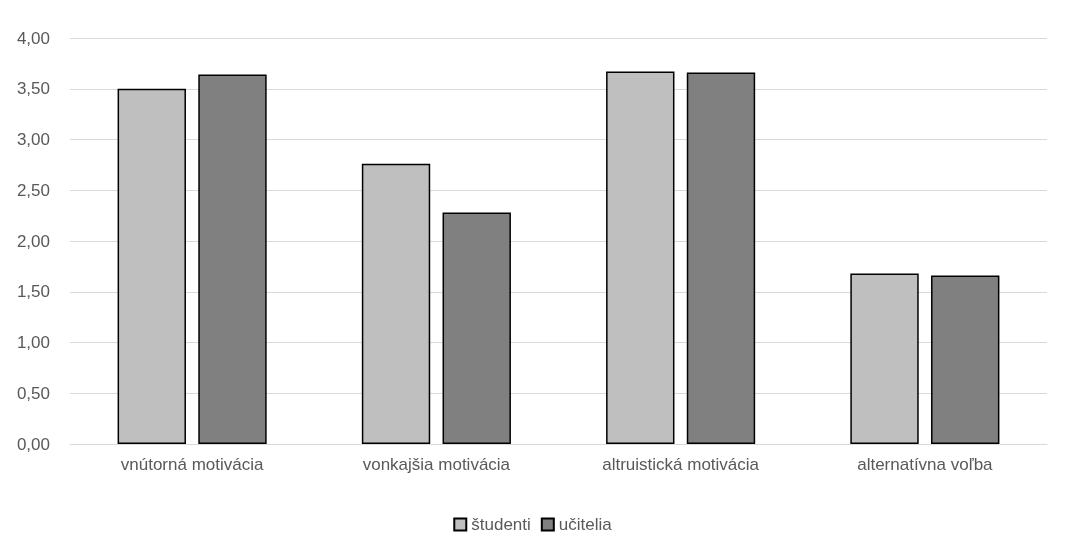  What do you see at coordinates (192, 464) in the screenshot?
I see `x-tick-label: vnútorná motivácia` at bounding box center [192, 464].